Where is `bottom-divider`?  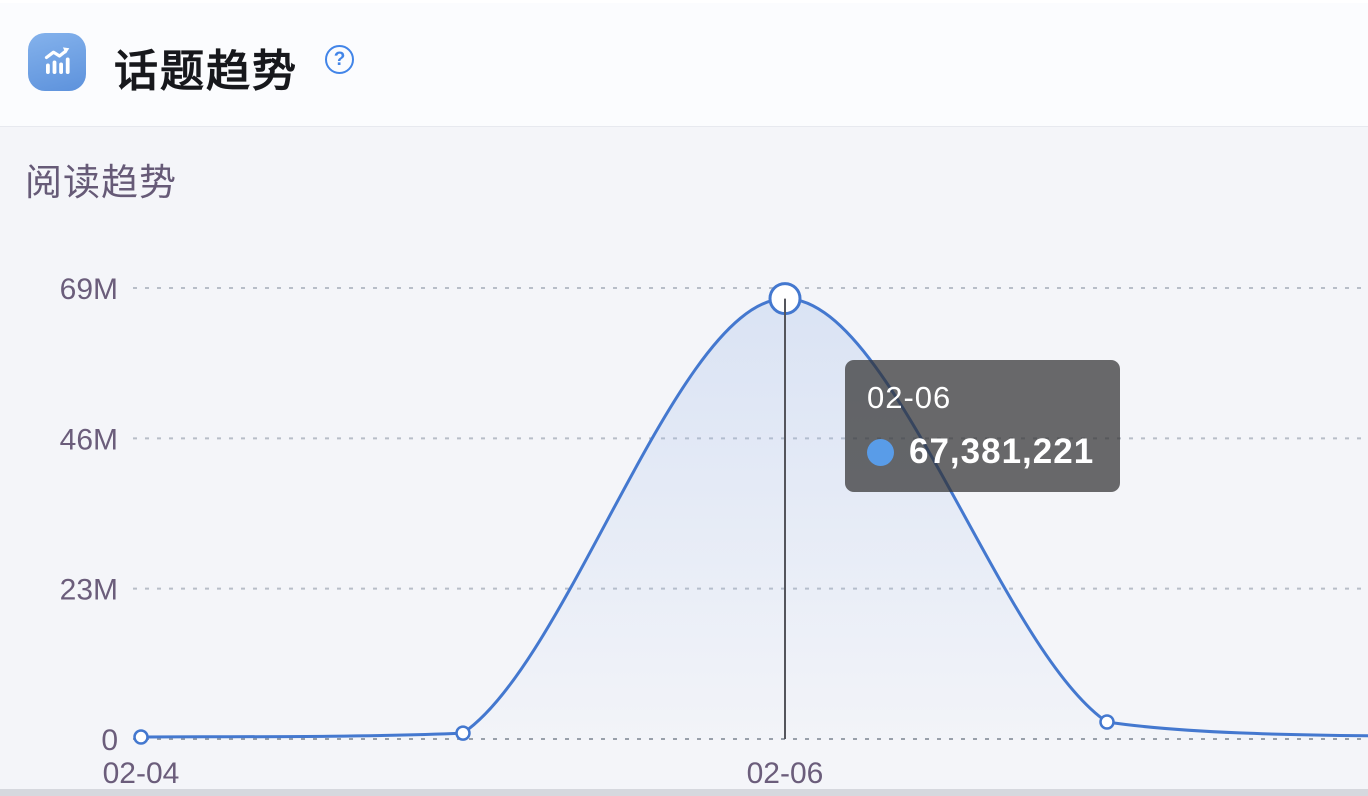
bottom-divider is located at coordinates (684, 792).